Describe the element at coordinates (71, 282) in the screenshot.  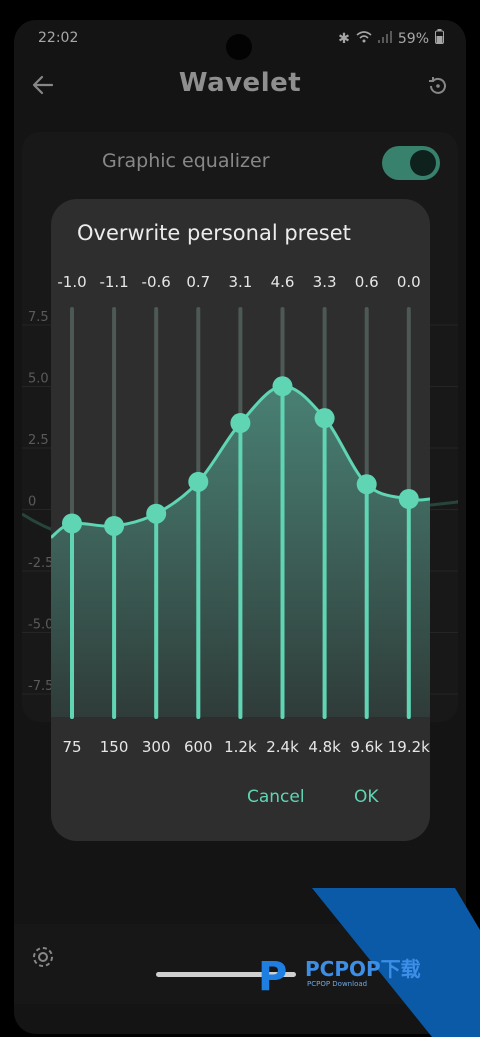
I see `gain-label-75: -1.0` at that location.